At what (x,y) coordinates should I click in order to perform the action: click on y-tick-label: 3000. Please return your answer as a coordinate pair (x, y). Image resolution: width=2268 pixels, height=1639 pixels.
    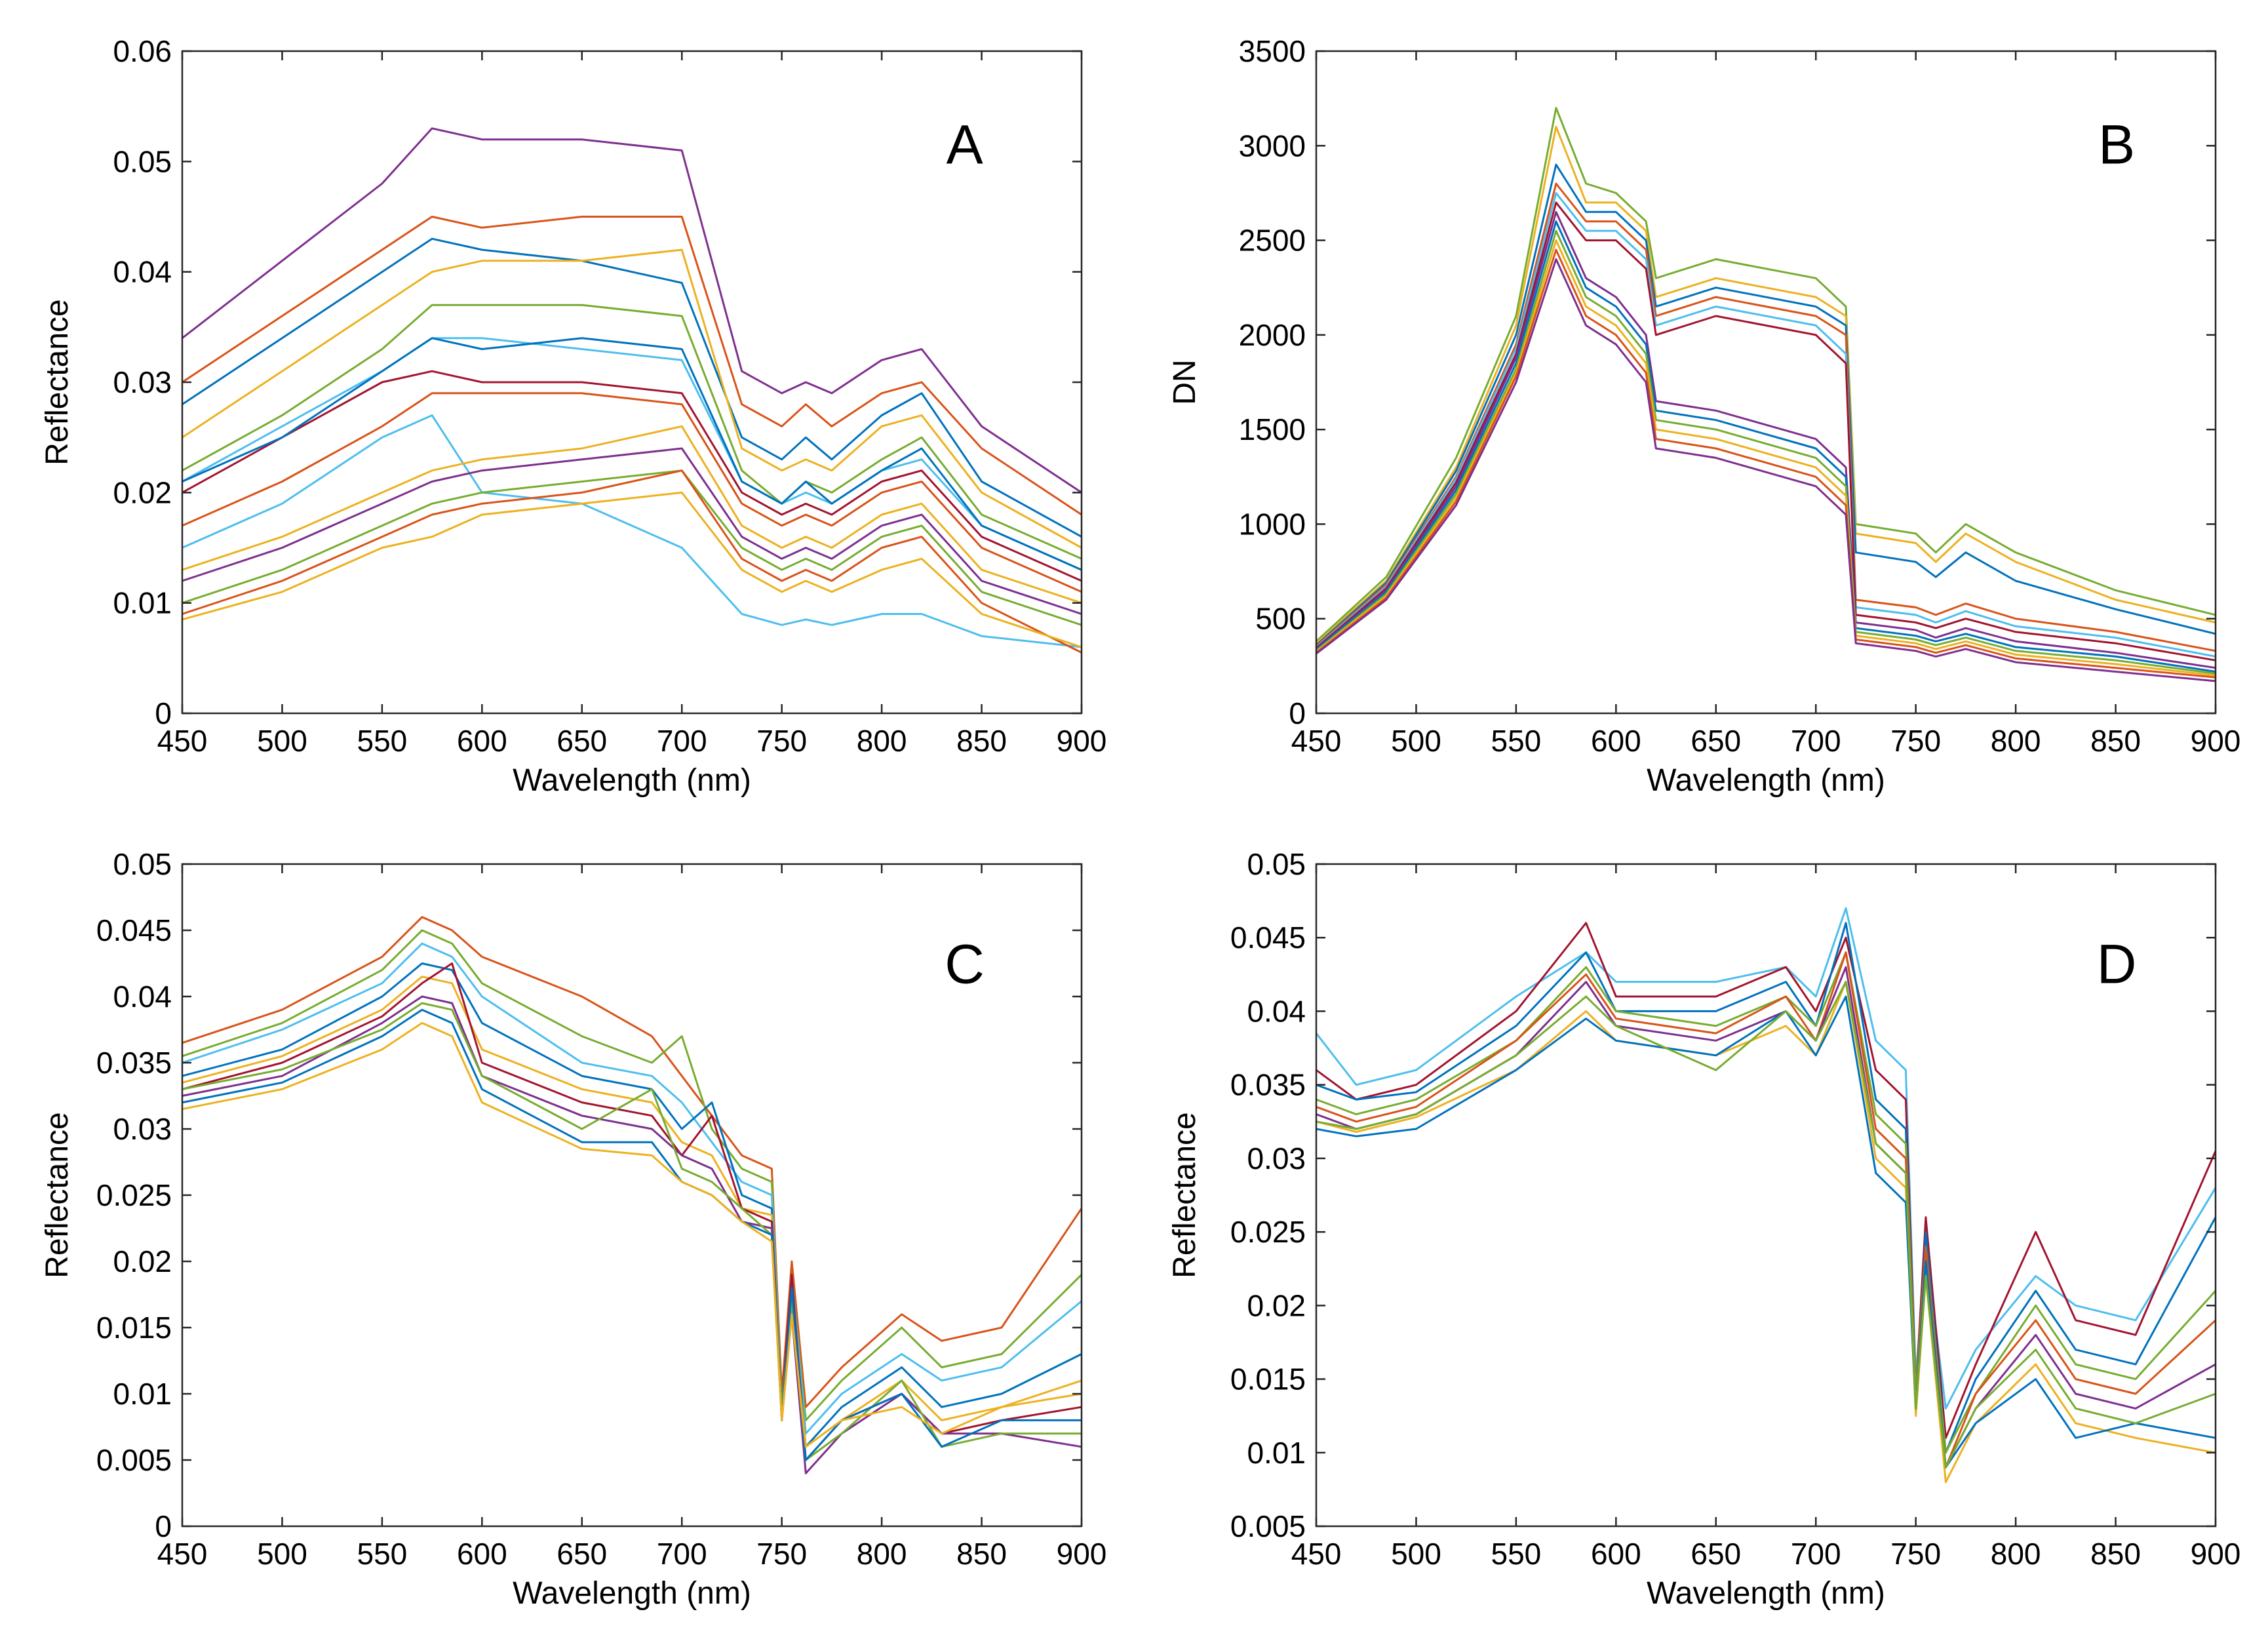
    Looking at the image, I should click on (1272, 145).